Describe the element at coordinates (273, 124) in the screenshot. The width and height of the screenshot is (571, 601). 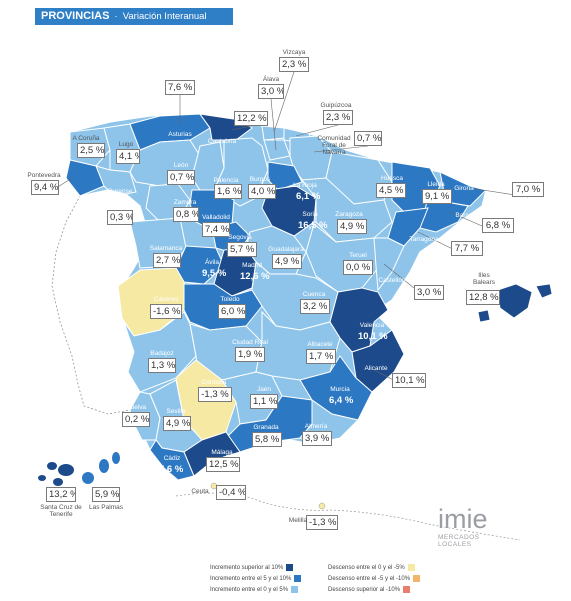
I see `leader-line-alava` at that location.